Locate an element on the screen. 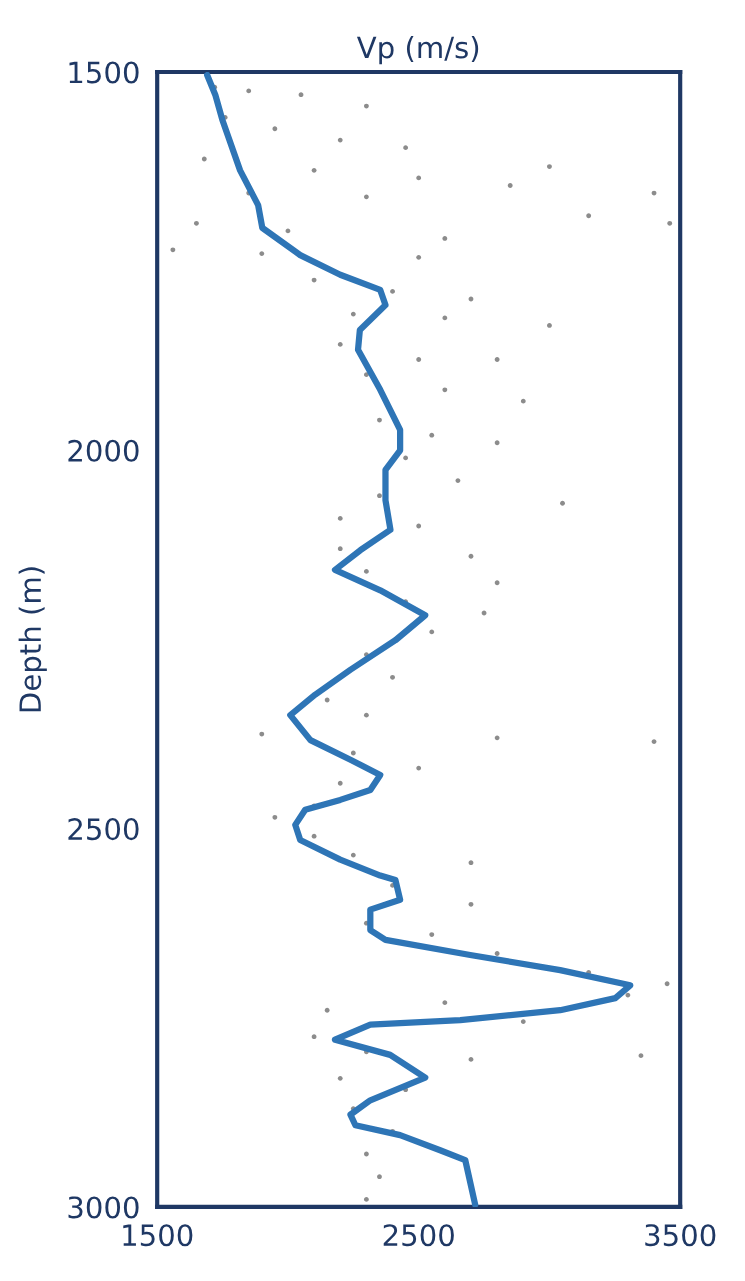 The image size is (745, 1281). y-axis-title: Depth (m) is located at coordinates (32, 639).